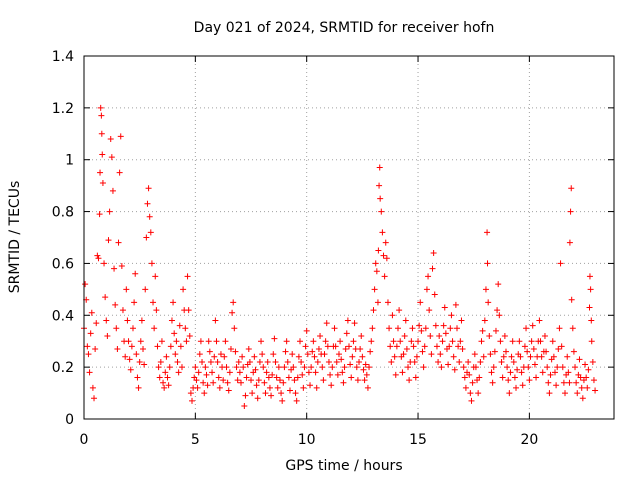  I want to click on x-tick-label: 15, so click(418, 440).